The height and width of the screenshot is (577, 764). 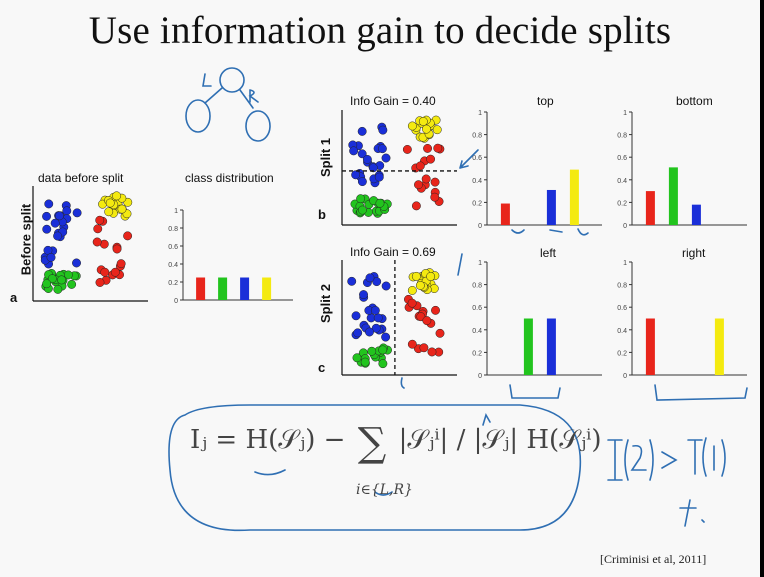 What do you see at coordinates (537, 320) in the screenshot?
I see `bar-chart-left: 0 0.2 0.4 0.6 0.8 1` at bounding box center [537, 320].